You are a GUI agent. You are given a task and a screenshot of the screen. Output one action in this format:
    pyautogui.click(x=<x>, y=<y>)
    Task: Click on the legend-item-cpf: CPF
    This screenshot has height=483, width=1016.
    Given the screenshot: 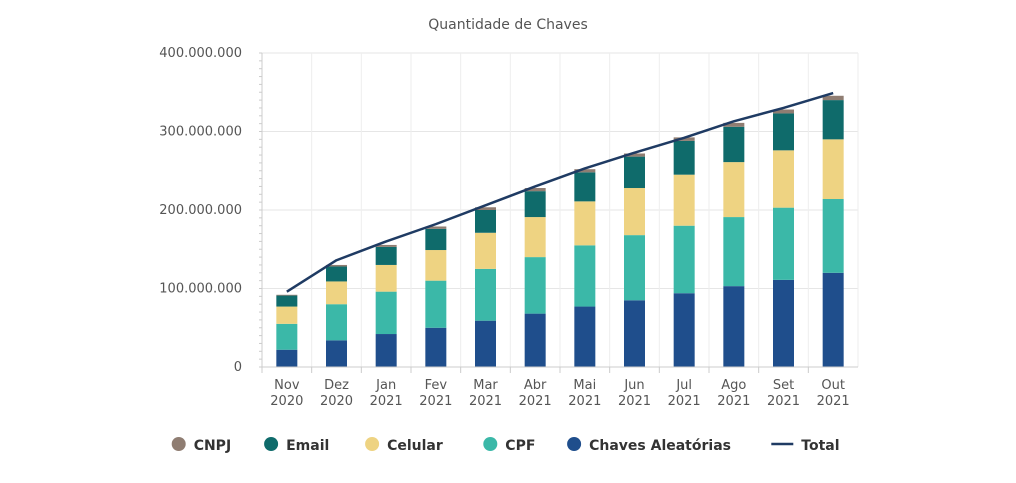 What is the action you would take?
    pyautogui.click(x=509, y=445)
    